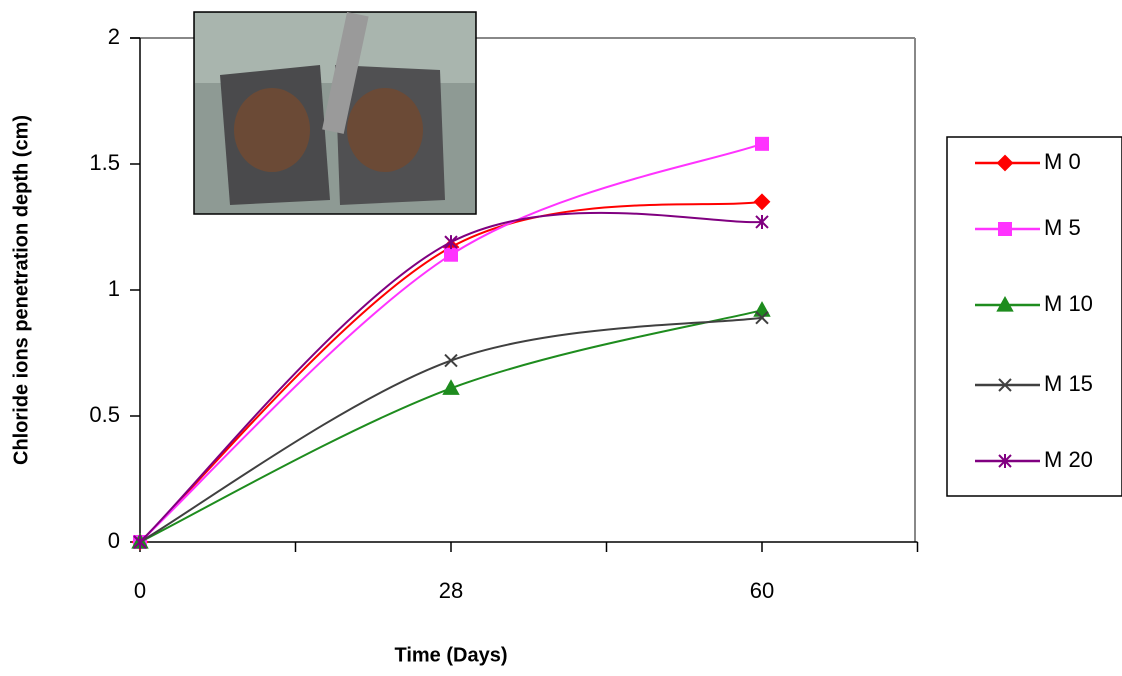  What do you see at coordinates (104, 414) in the screenshot?
I see `y-tick-label: 0.5` at bounding box center [104, 414].